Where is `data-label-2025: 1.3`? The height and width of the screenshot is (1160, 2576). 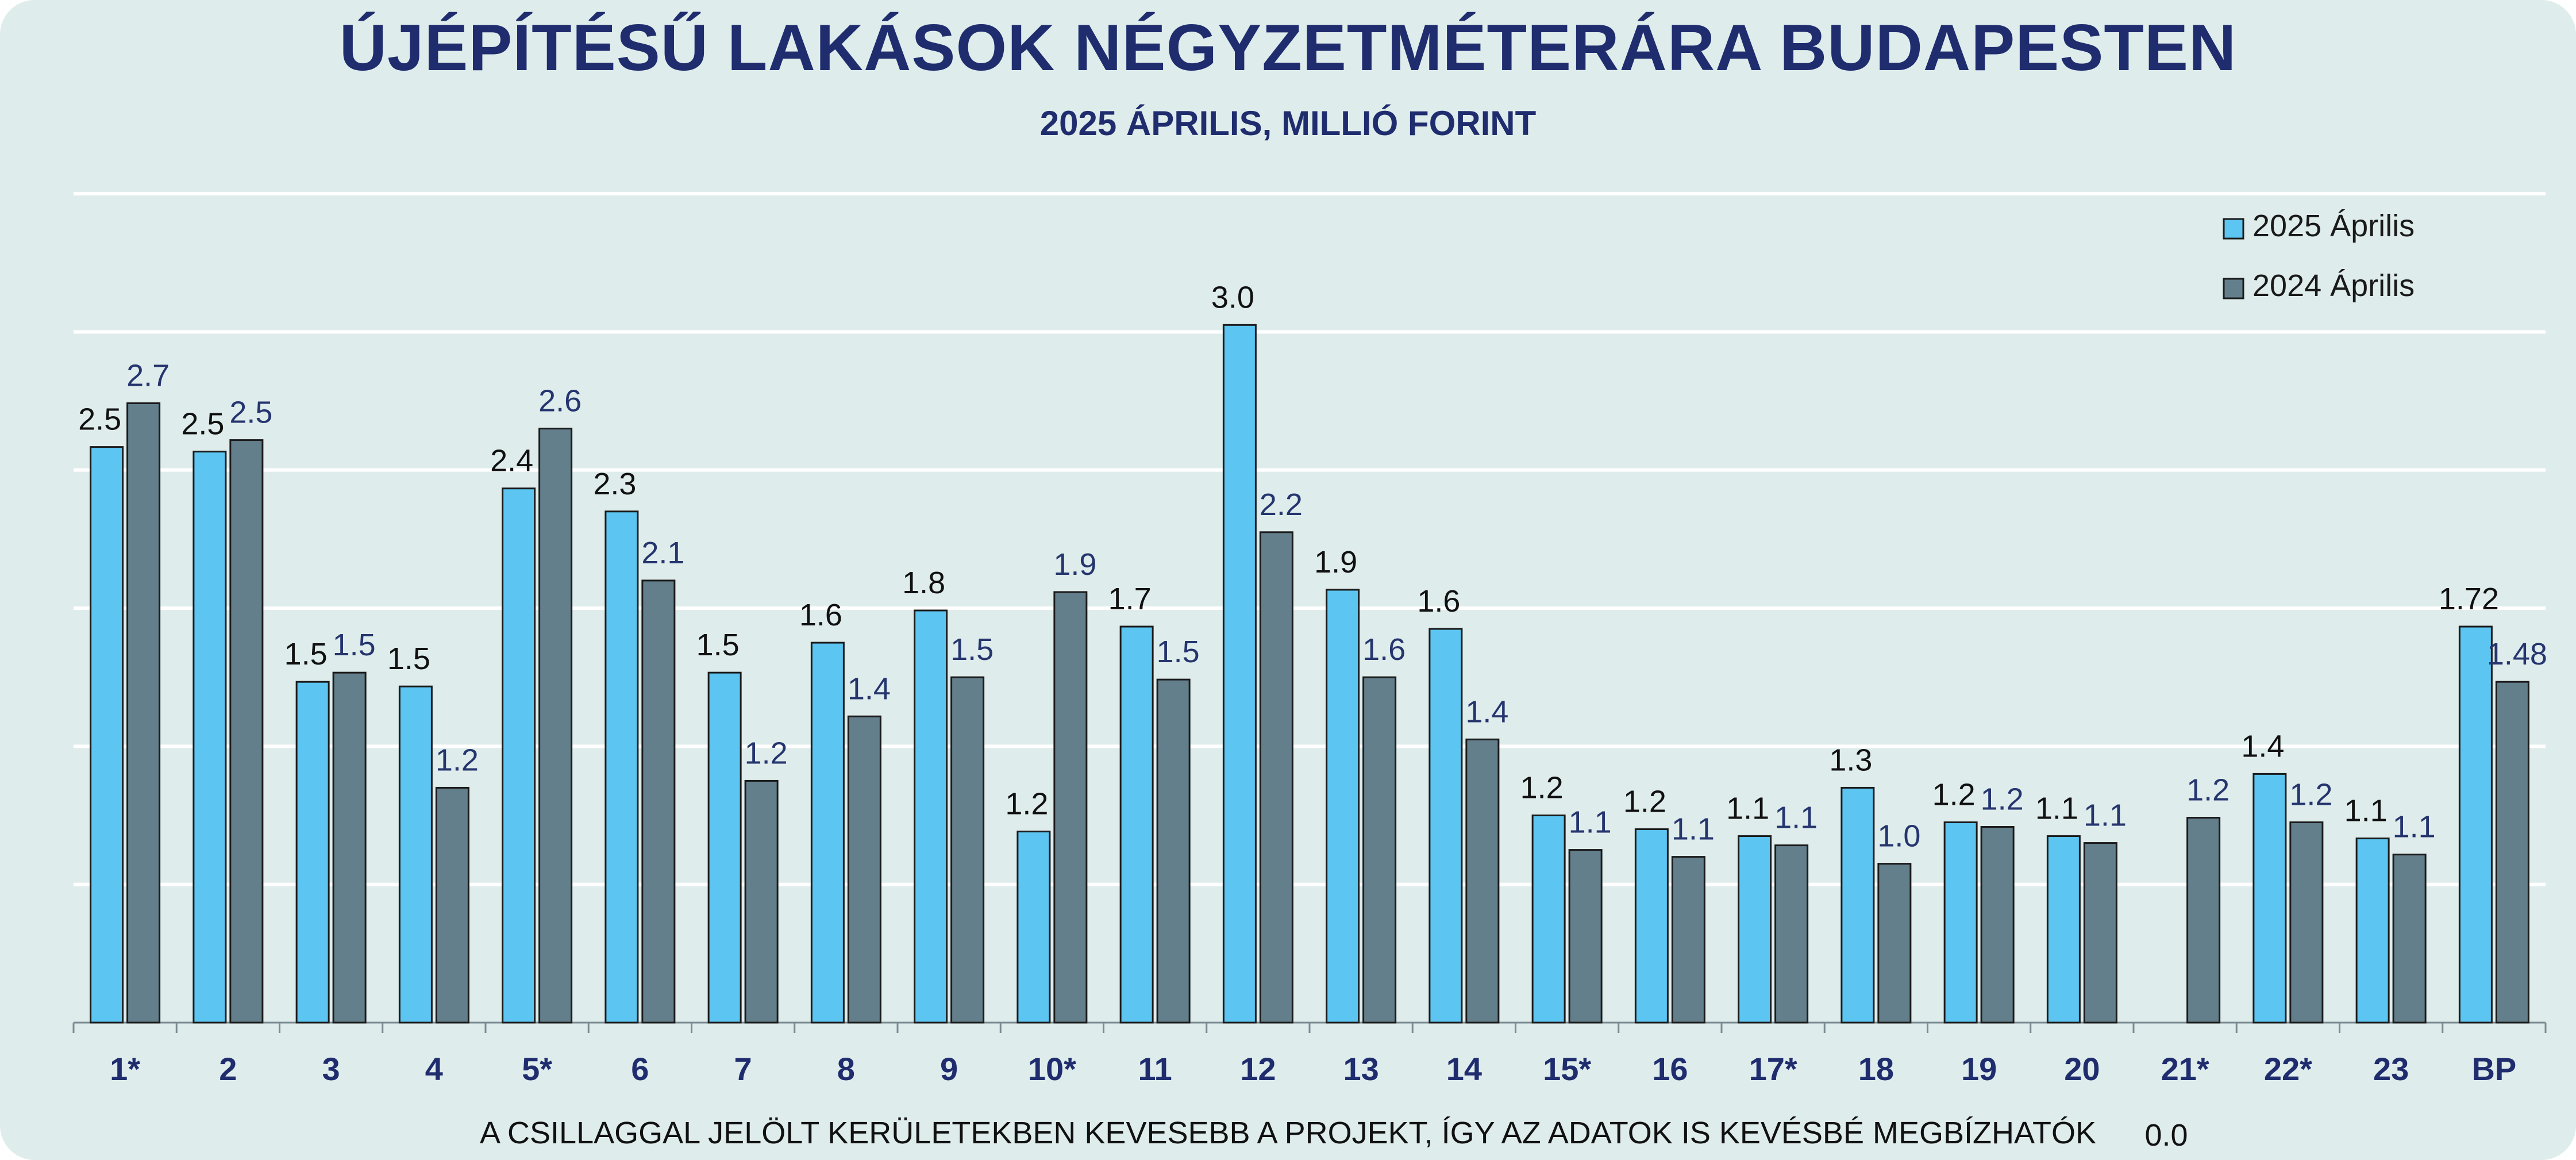 data-label-2025: 1.3 is located at coordinates (1850, 760).